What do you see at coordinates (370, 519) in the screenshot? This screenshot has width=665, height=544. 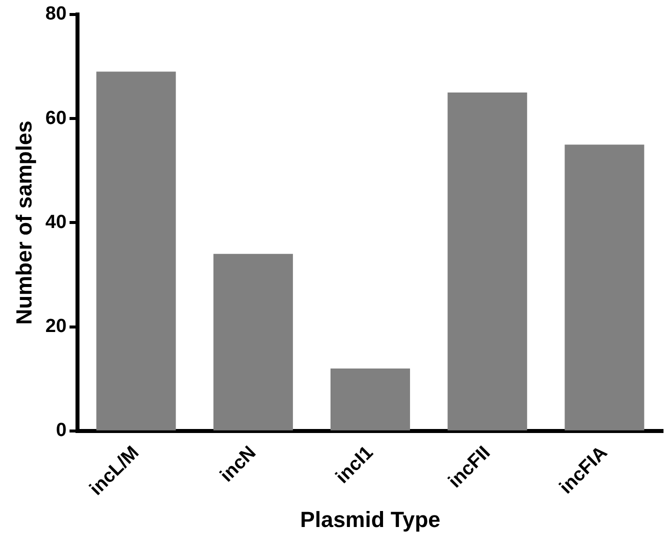 I see `x-axis-title: Plasmid Type` at bounding box center [370, 519].